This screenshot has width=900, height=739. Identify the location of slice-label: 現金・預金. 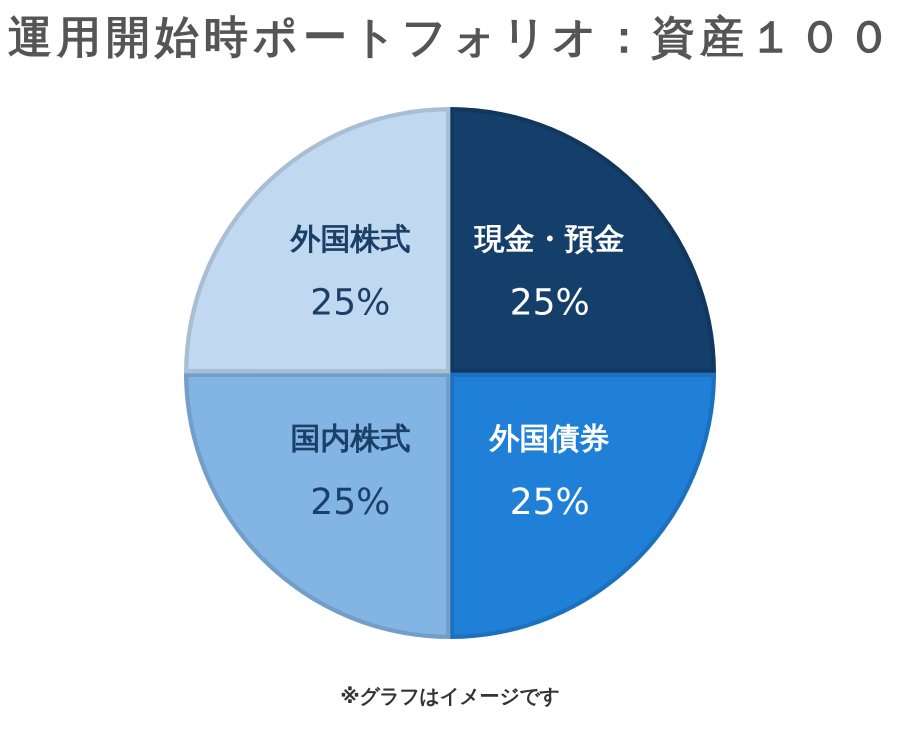
(549, 240).